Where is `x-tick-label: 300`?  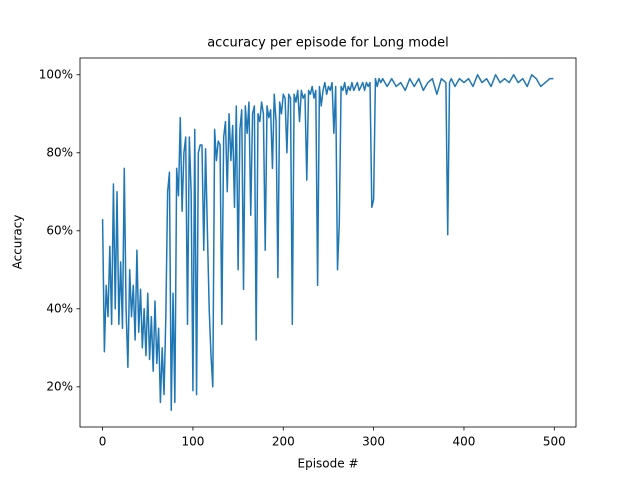
x-tick-label: 300 is located at coordinates (373, 442).